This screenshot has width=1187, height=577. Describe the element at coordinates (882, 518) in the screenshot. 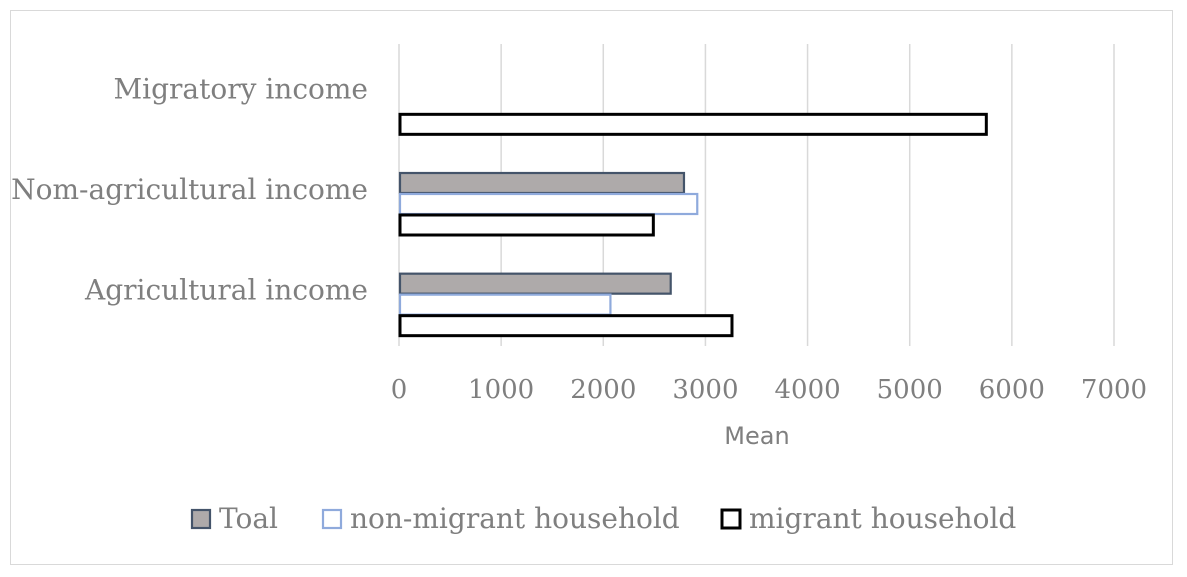

I see `legend-label: migrant household` at that location.